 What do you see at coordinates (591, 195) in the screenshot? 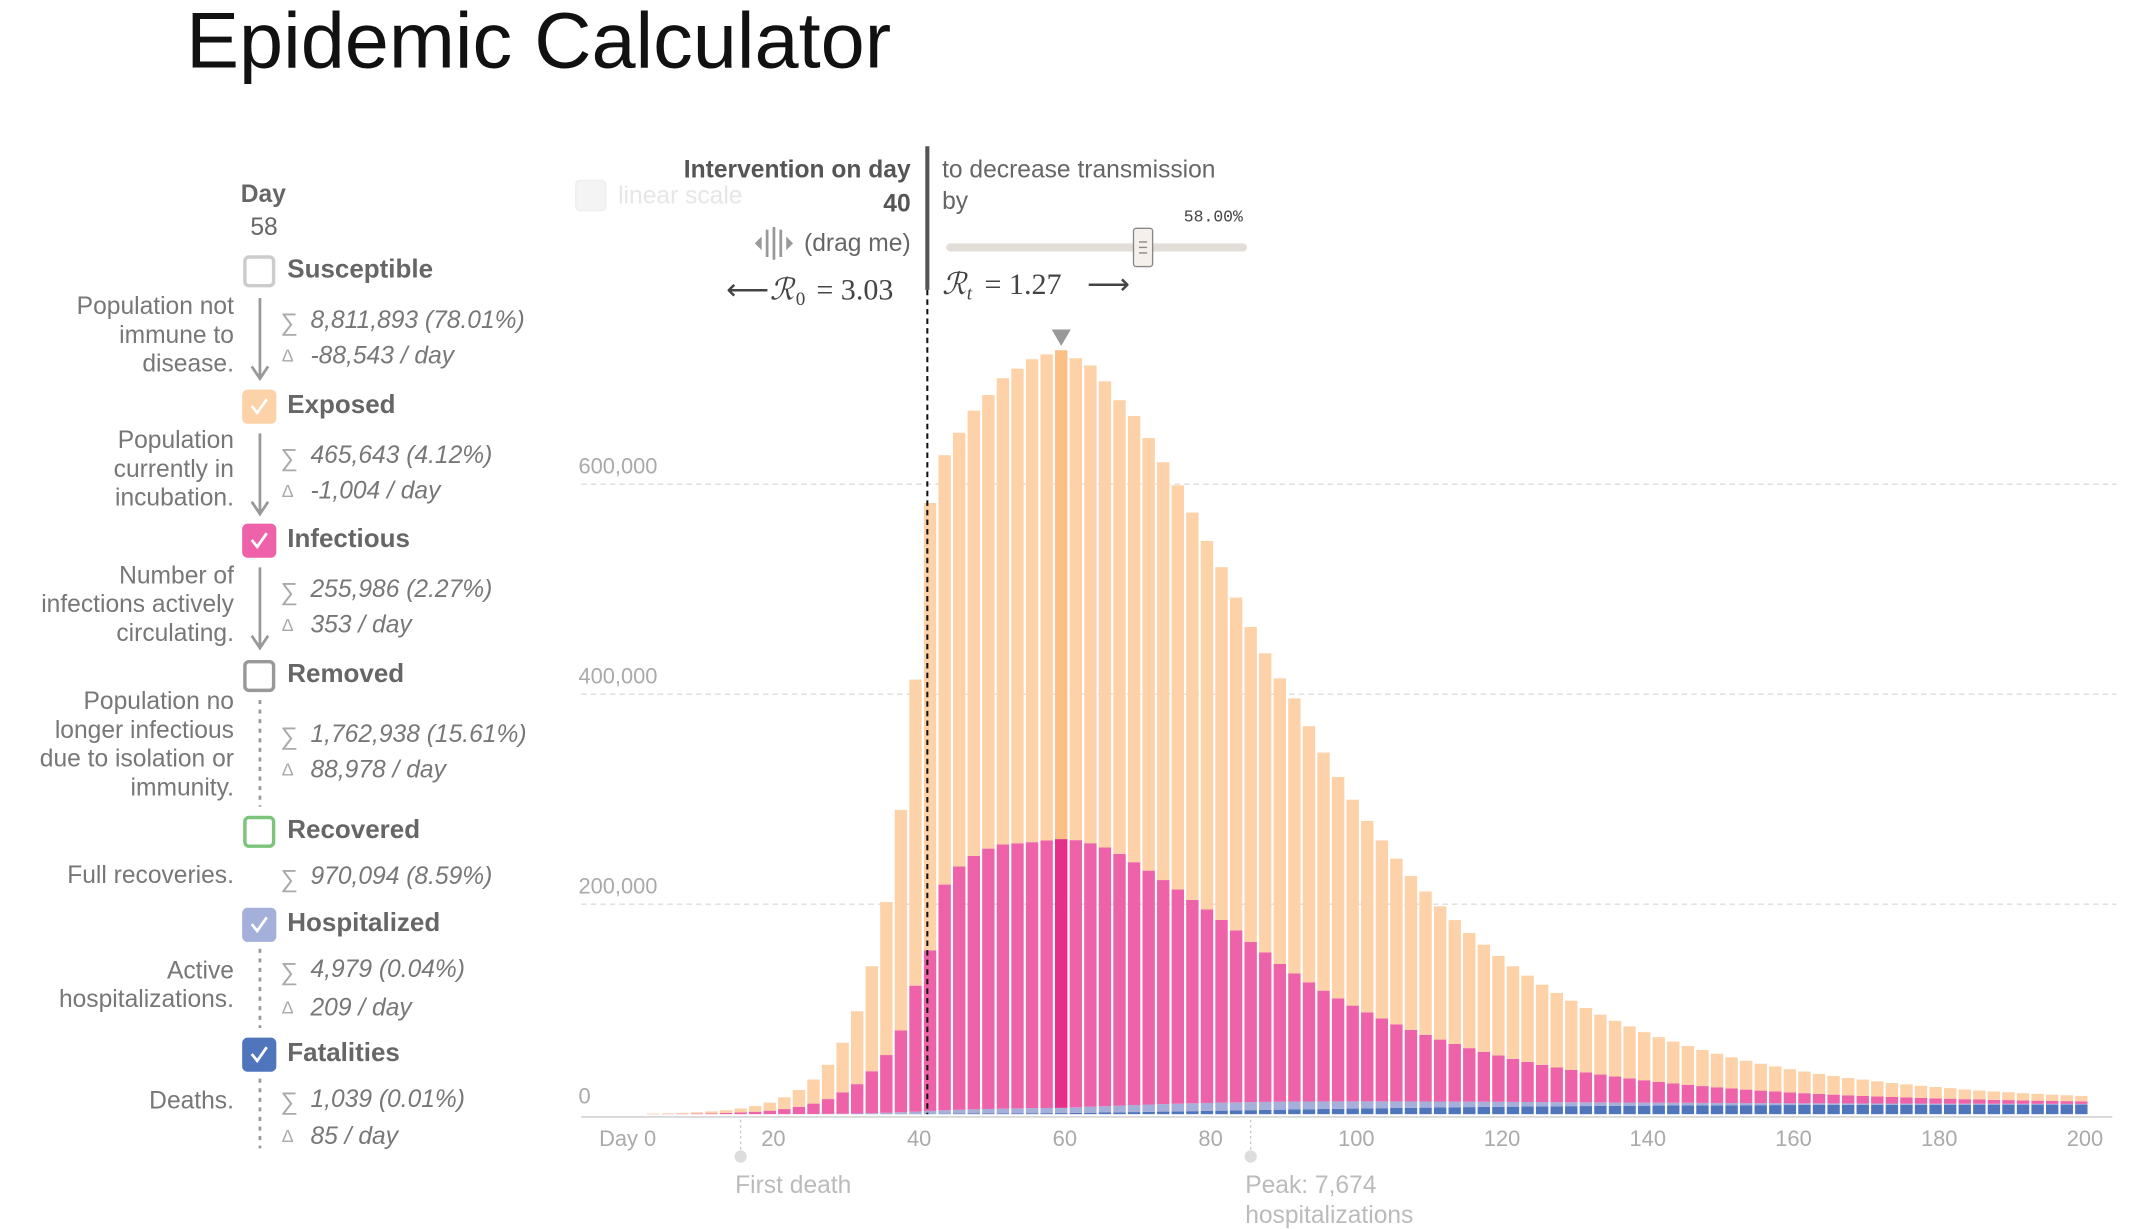
I see `linear-scale-checkbox` at bounding box center [591, 195].